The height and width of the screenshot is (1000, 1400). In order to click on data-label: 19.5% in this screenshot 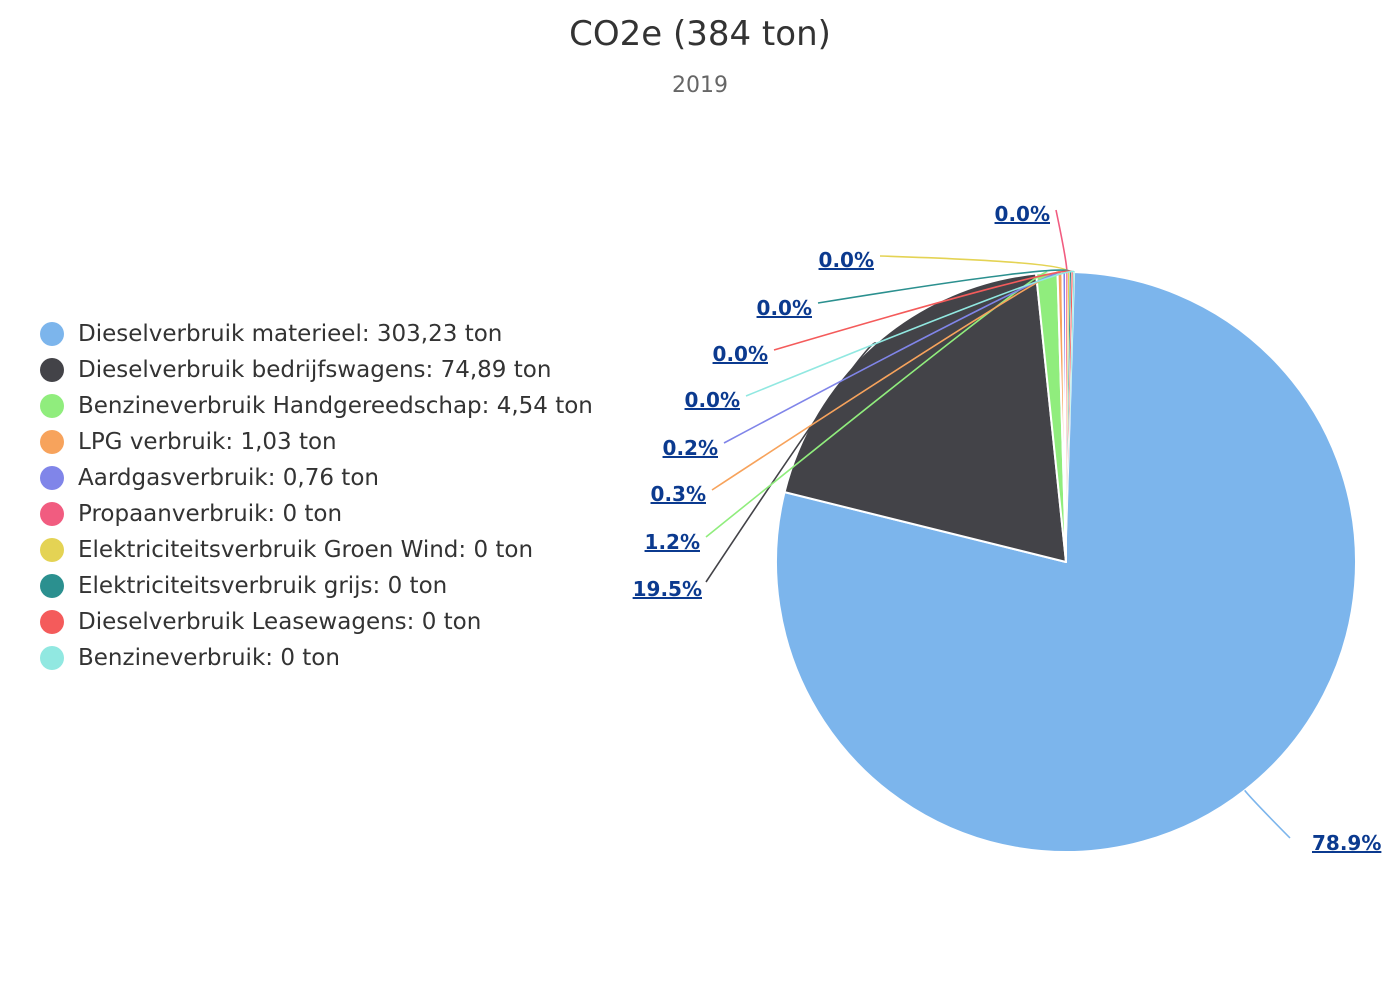, I will do `click(667, 589)`.